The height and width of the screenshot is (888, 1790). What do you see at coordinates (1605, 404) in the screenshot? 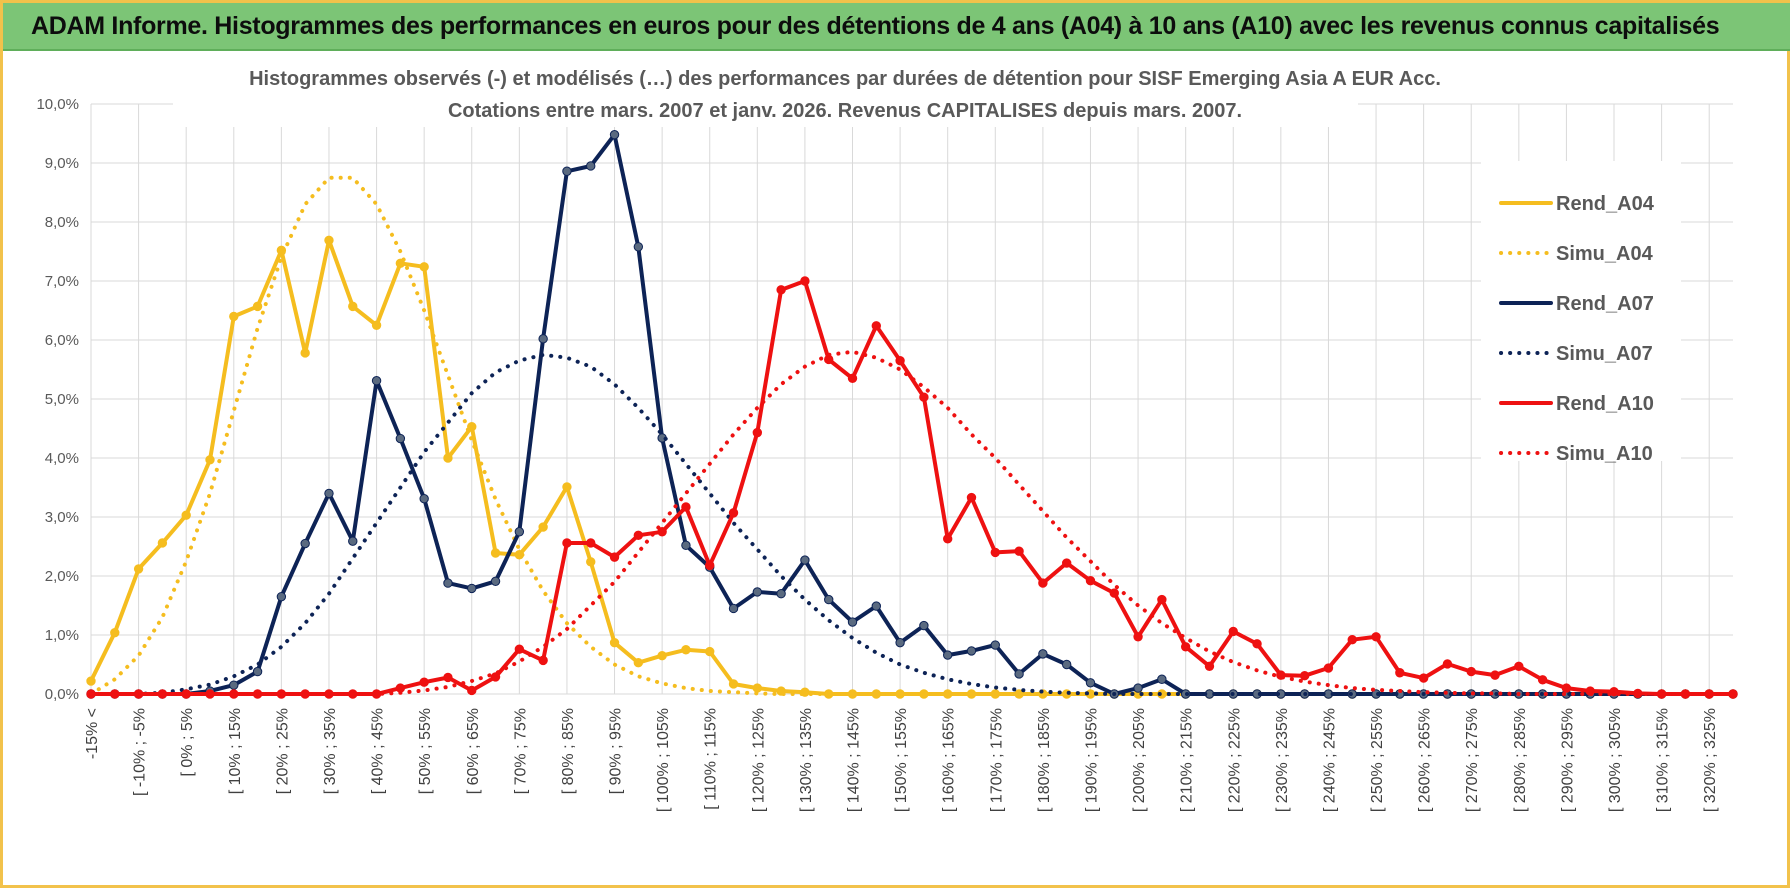
I see `legend-label: Rend_A10` at bounding box center [1605, 404].